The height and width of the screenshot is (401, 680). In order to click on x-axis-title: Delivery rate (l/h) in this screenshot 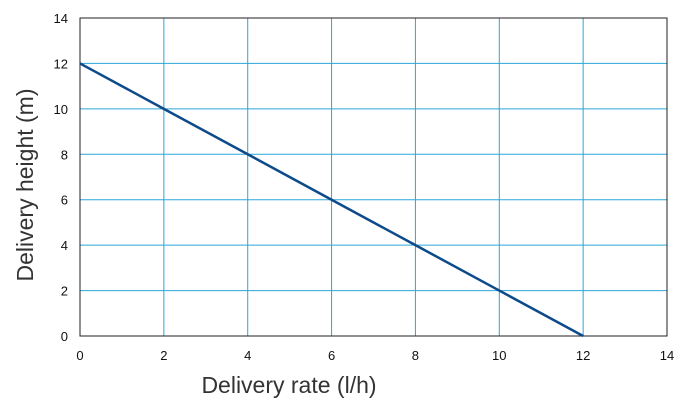, I will do `click(288, 385)`.